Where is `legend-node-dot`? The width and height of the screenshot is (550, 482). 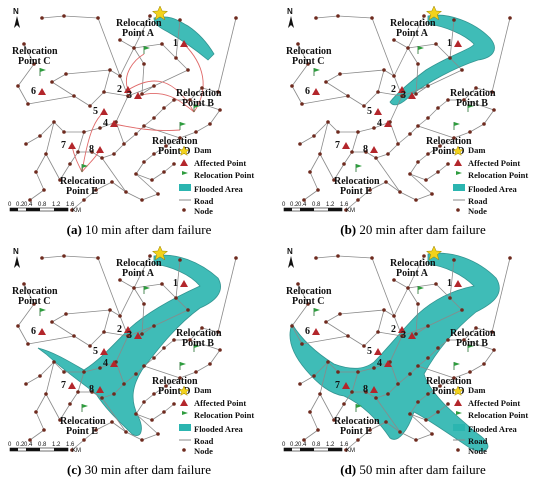 legend-node-dot is located at coordinates (458, 450).